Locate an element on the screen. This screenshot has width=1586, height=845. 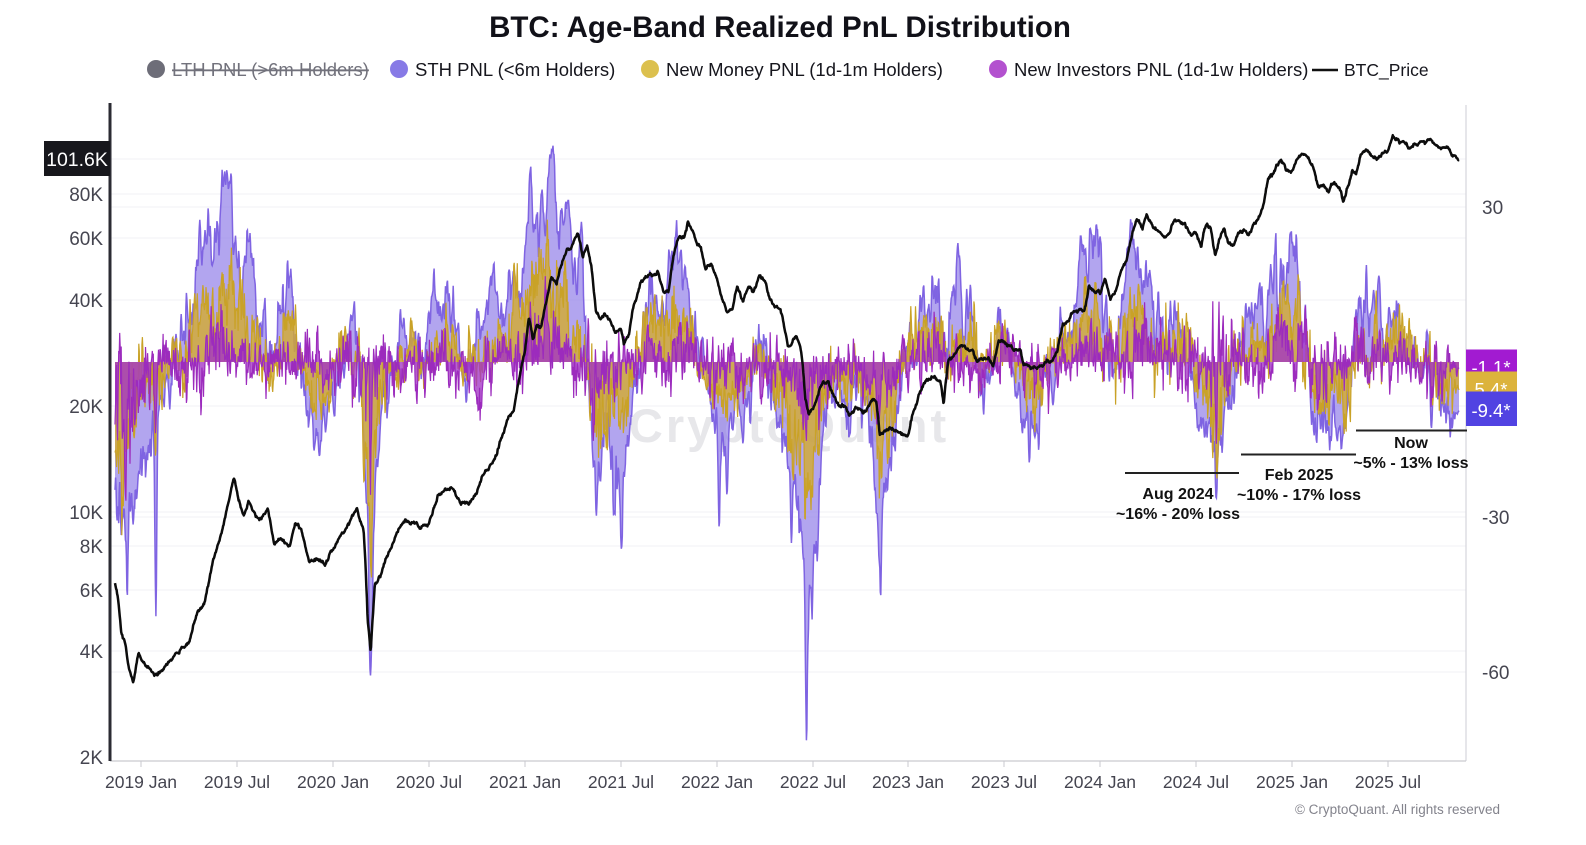
svg-text: 4K is located at coordinates (92, 652).